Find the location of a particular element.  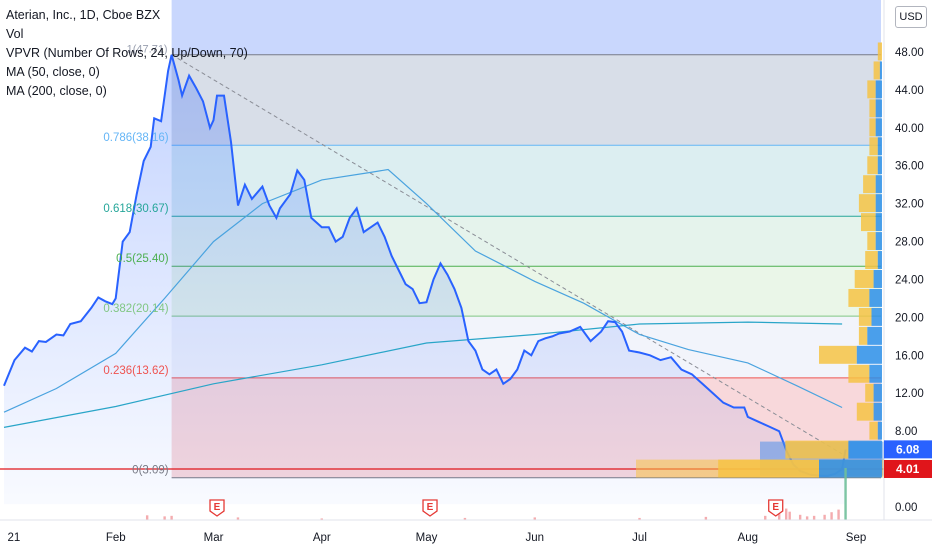

price-badge-label: 4.01 is located at coordinates (908, 469).